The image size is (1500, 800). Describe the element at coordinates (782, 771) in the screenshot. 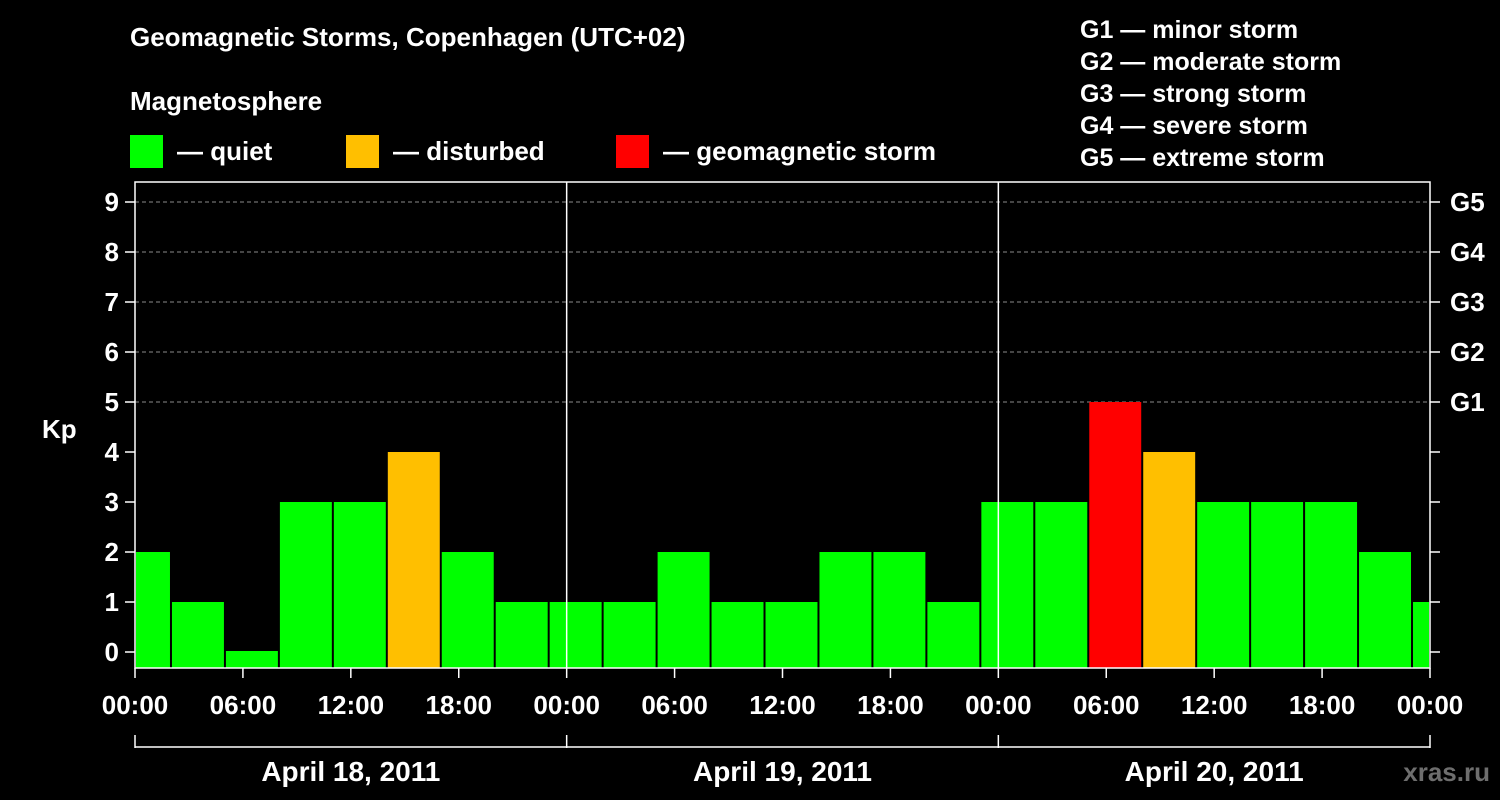

I see `day-label-1: April 19, 2011` at that location.